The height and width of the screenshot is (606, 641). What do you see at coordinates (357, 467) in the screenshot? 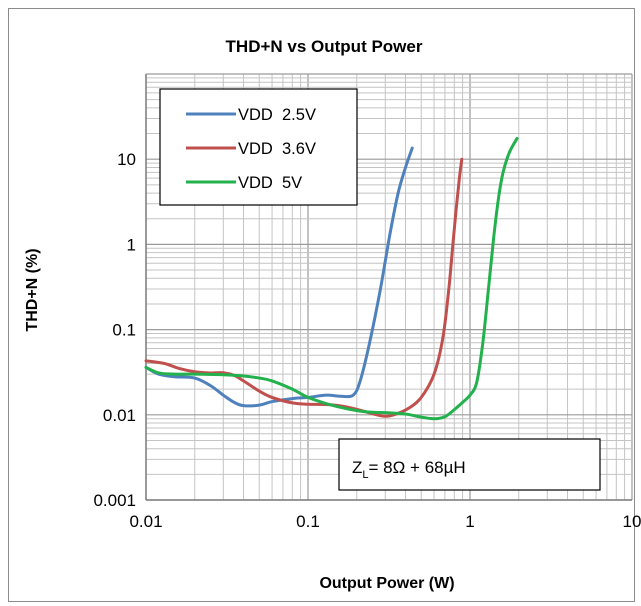
I see `annotation-prefix: Z` at bounding box center [357, 467].